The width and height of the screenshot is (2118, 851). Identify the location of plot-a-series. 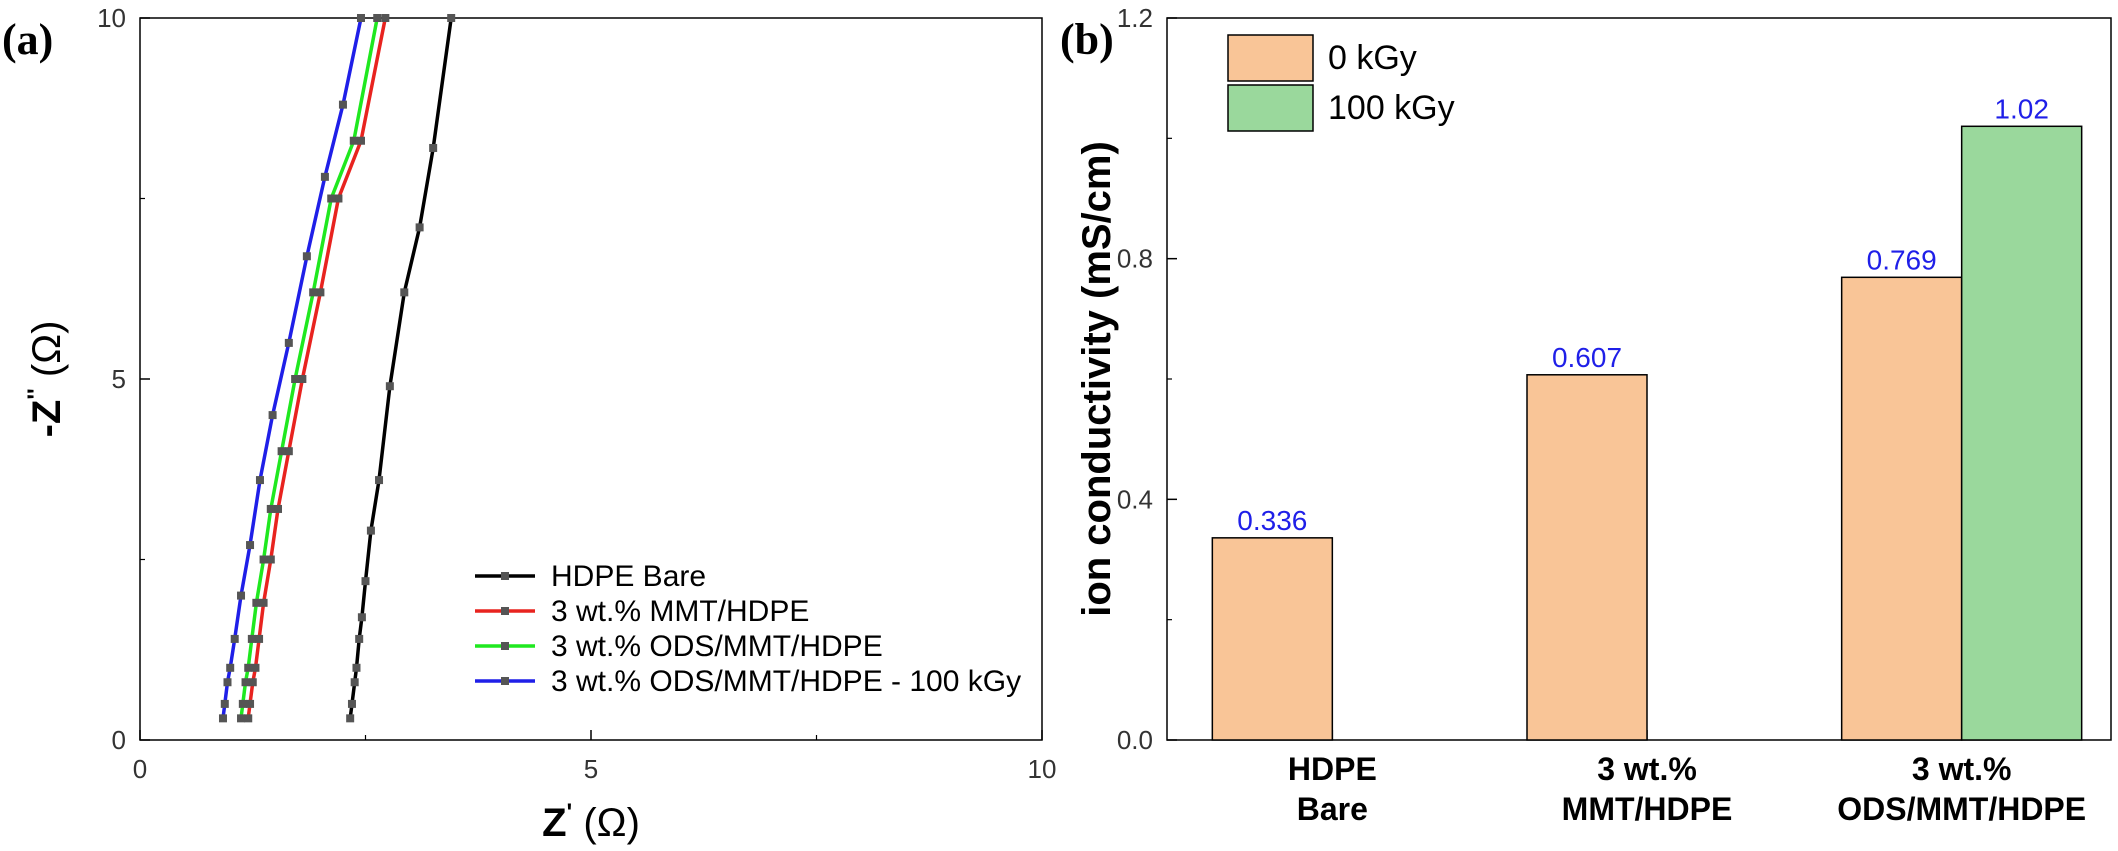
(337, 368).